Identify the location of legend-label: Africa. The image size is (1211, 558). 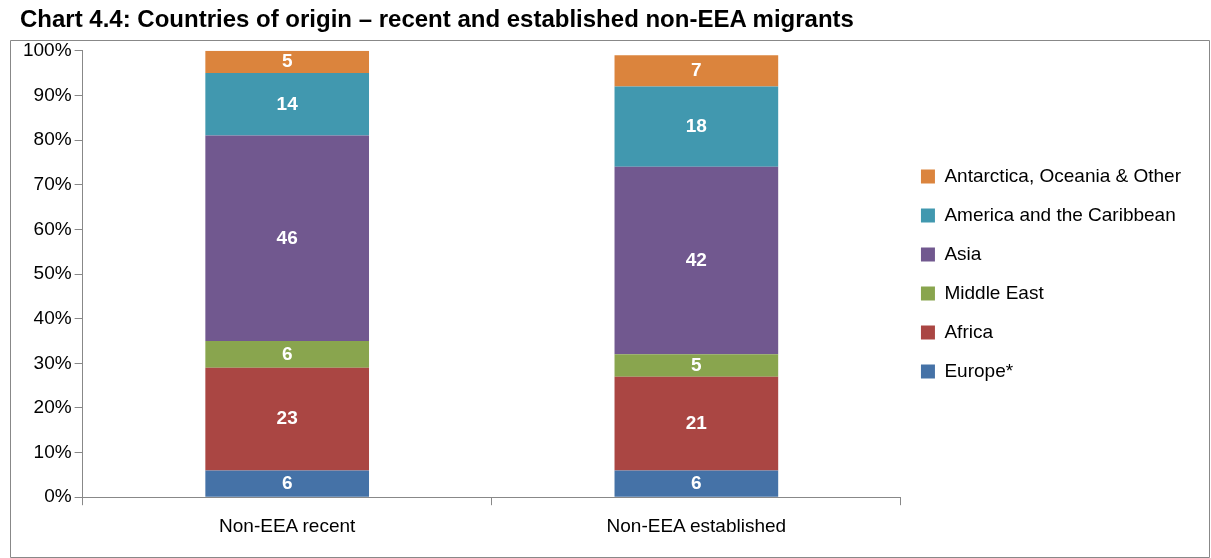
(969, 331).